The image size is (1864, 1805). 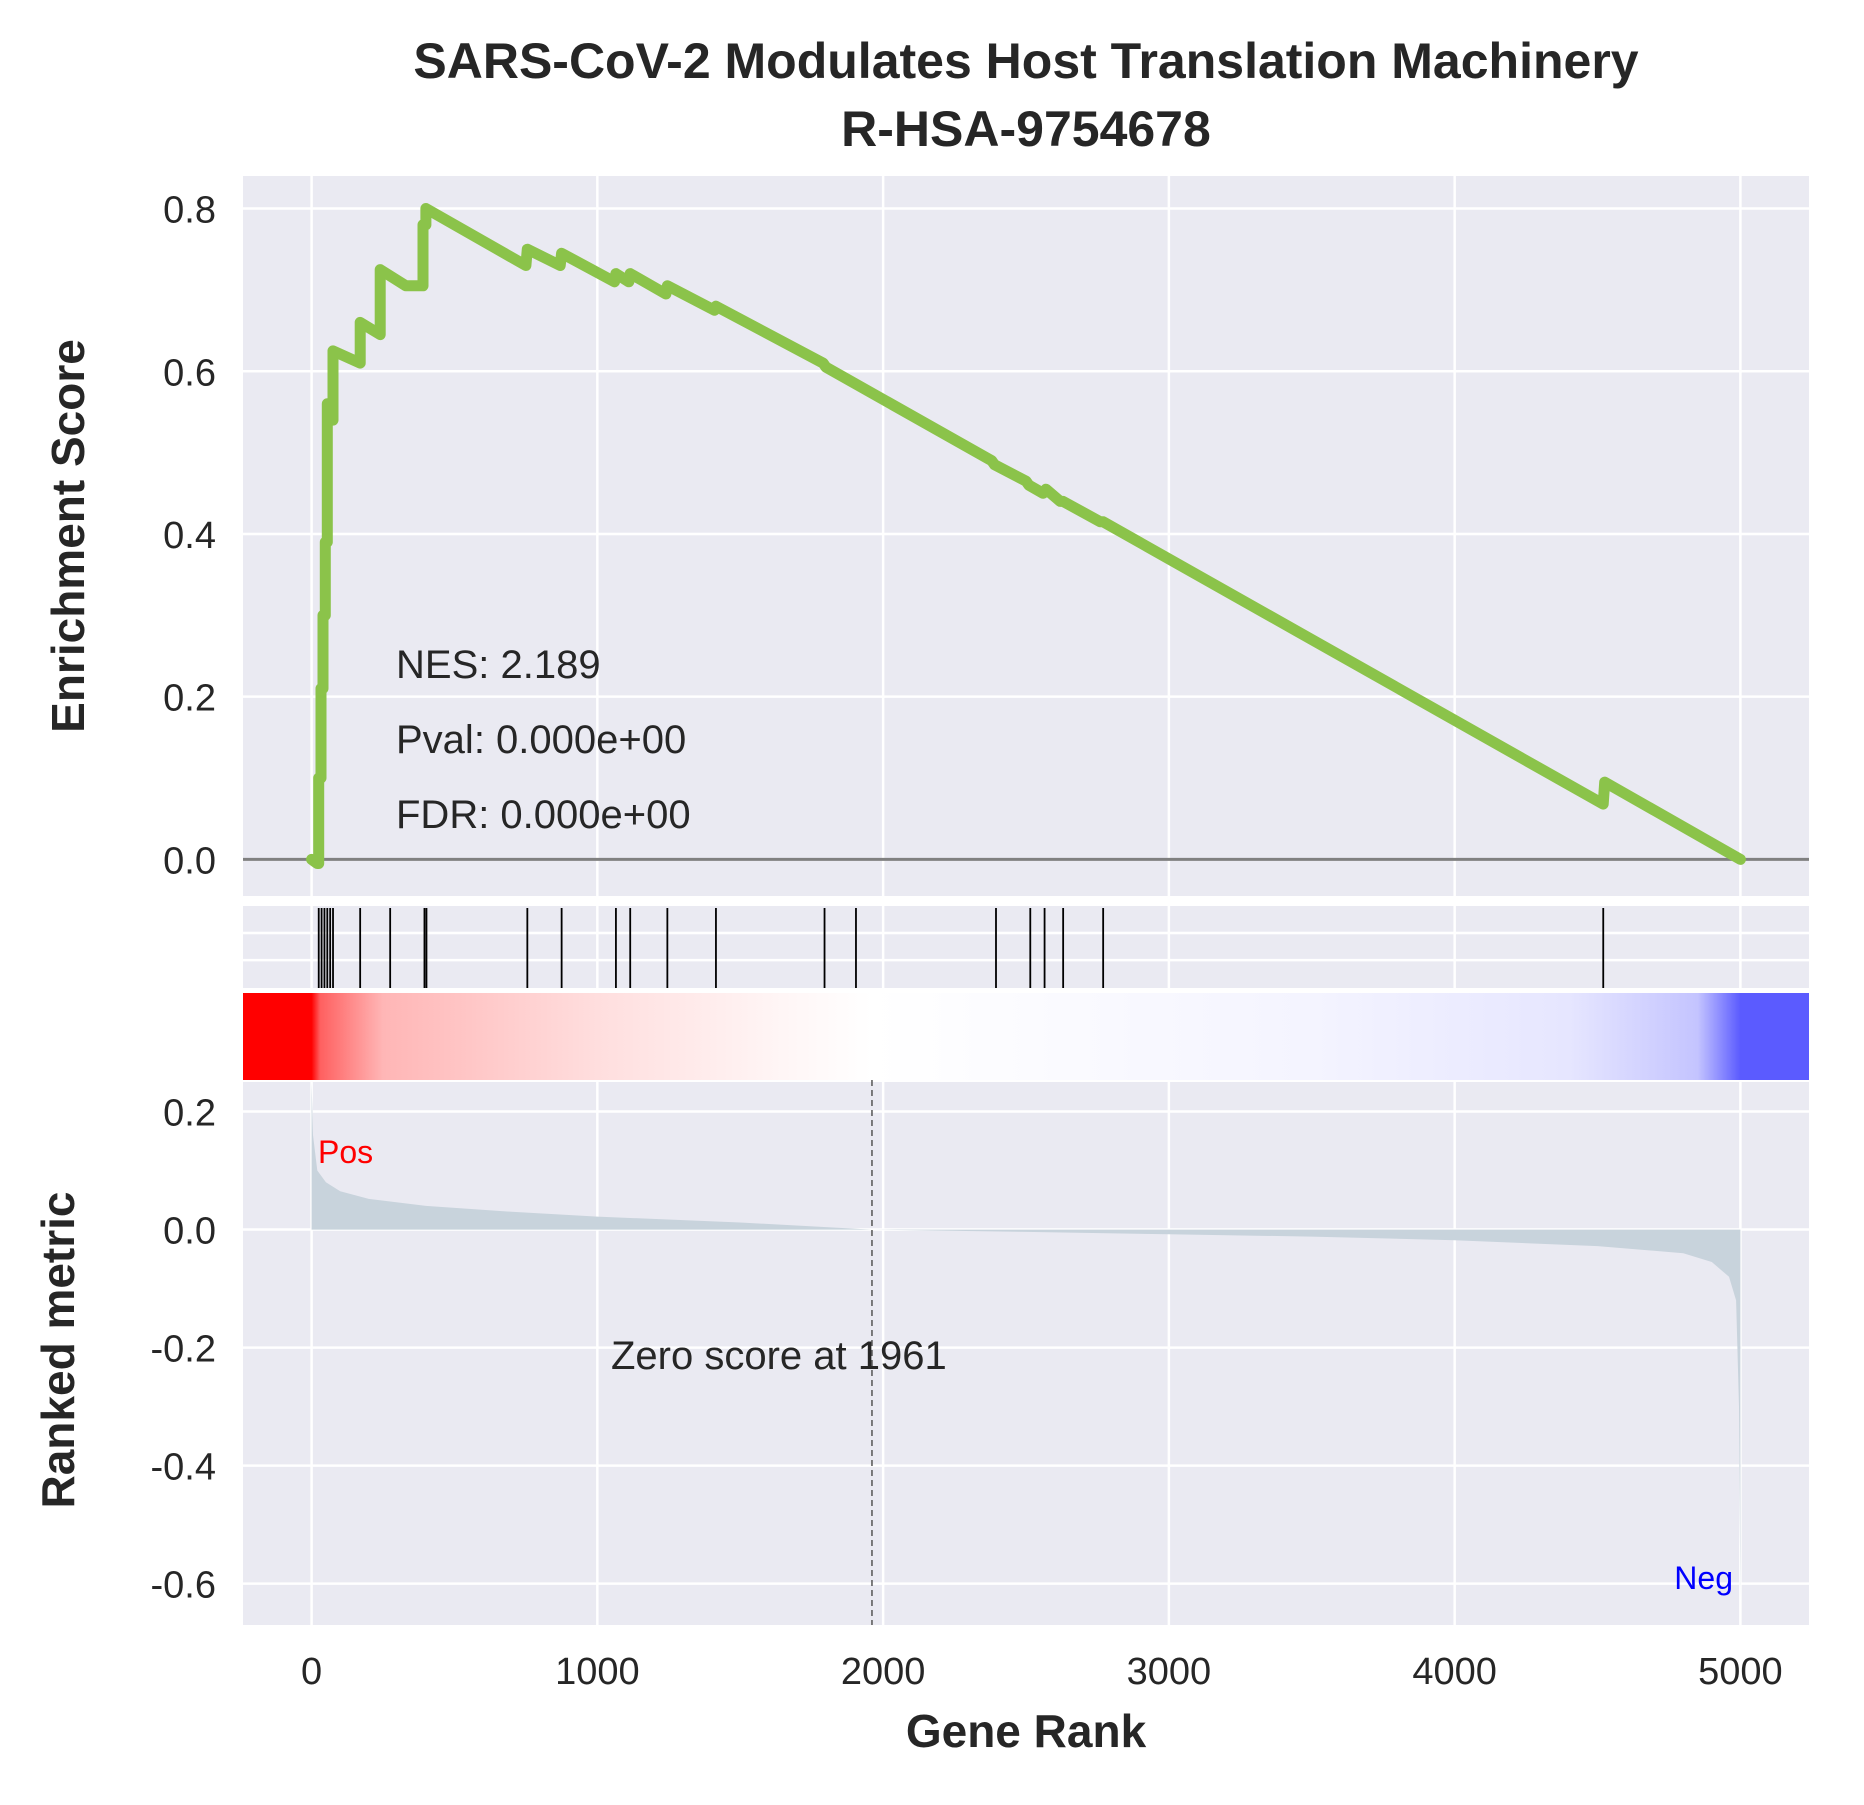 I want to click on enrichment-y-ticks: 0.0 0.2 0.4 0.6 0.8, so click(x=189, y=536).